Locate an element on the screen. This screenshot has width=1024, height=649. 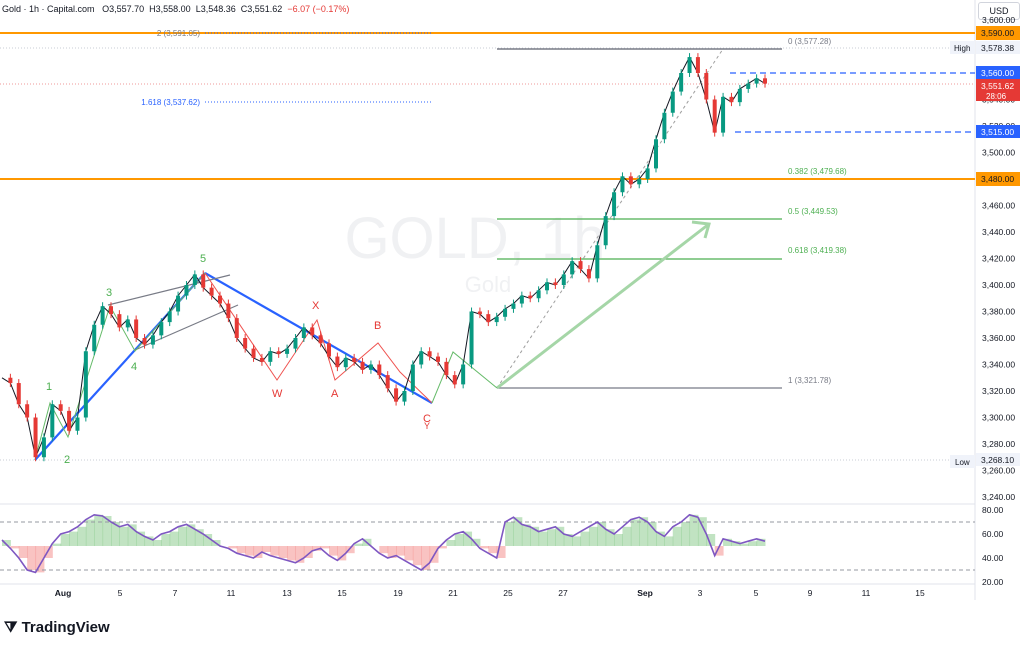
currency-button: USD is located at coordinates (999, 11).